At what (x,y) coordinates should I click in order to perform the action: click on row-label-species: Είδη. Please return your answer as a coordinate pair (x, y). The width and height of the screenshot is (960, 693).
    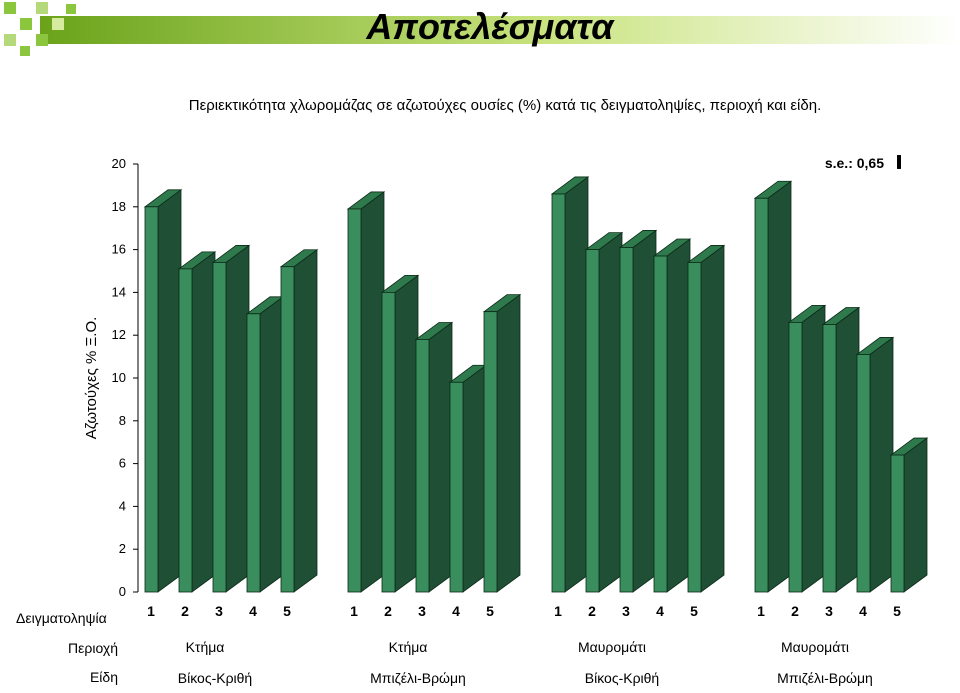
    Looking at the image, I should click on (104, 677).